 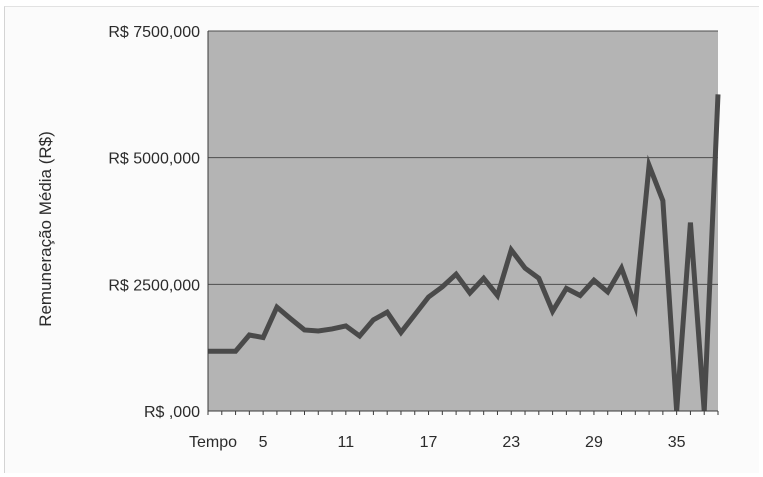 I want to click on y-axis-label: Remuneração Média (R$), so click(x=45, y=229).